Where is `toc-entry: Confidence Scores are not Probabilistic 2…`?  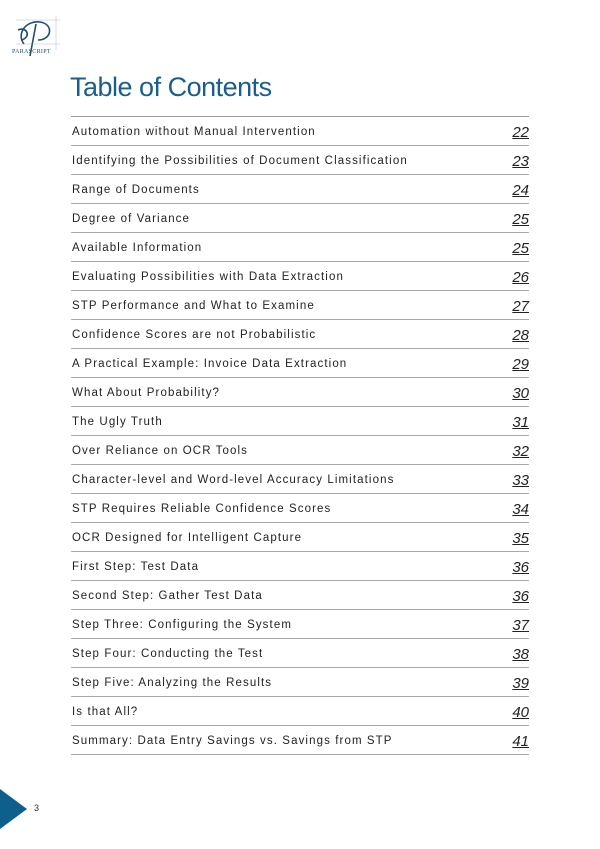 toc-entry: Confidence Scores are not Probabilistic 2… is located at coordinates (300, 334).